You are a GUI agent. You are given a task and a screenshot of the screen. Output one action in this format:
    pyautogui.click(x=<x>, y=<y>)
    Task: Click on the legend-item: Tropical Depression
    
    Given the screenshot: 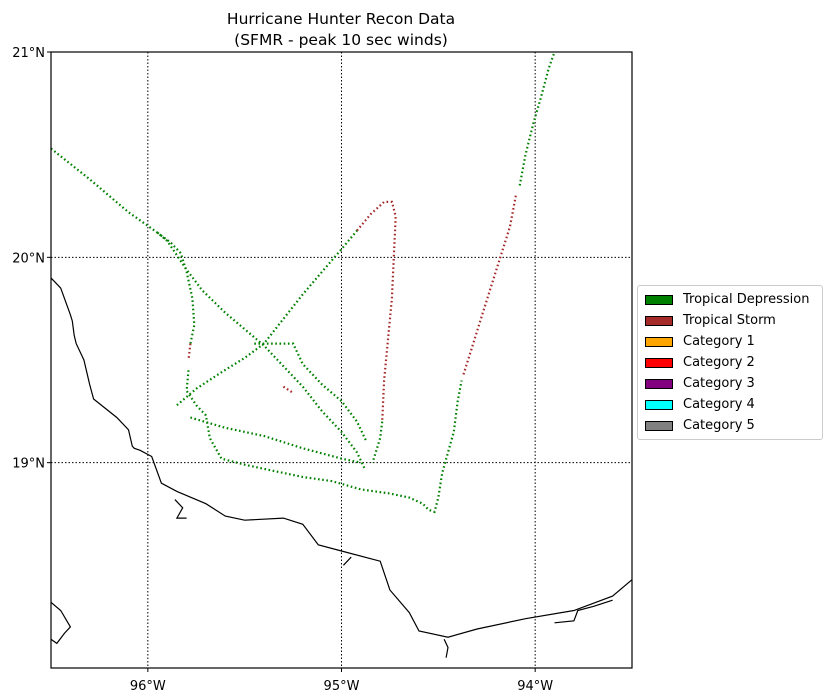 What is the action you would take?
    pyautogui.click(x=730, y=299)
    